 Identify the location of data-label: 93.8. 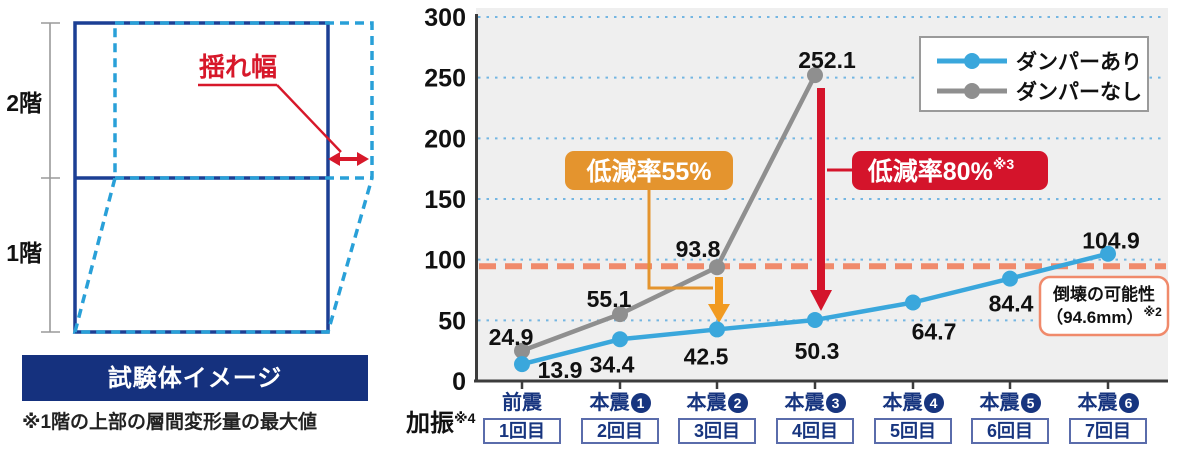
(698, 249).